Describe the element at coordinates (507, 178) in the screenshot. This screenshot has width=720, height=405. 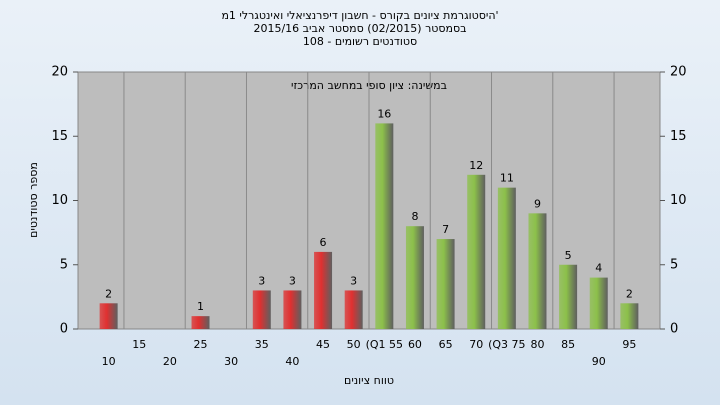
I see `data-label: 11` at that location.